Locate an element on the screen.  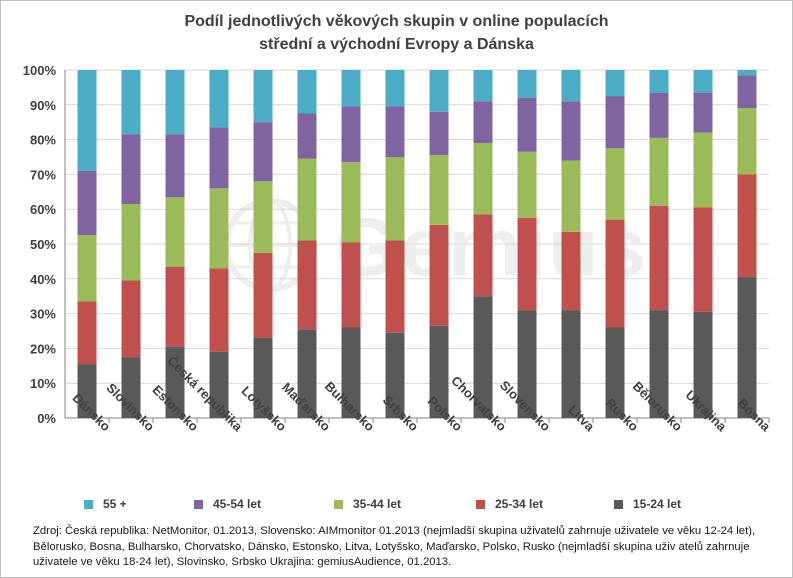
chart-legend: 55 + 45-54 let 35-44 let 25-34 let 15-24 let is located at coordinates (434, 507).